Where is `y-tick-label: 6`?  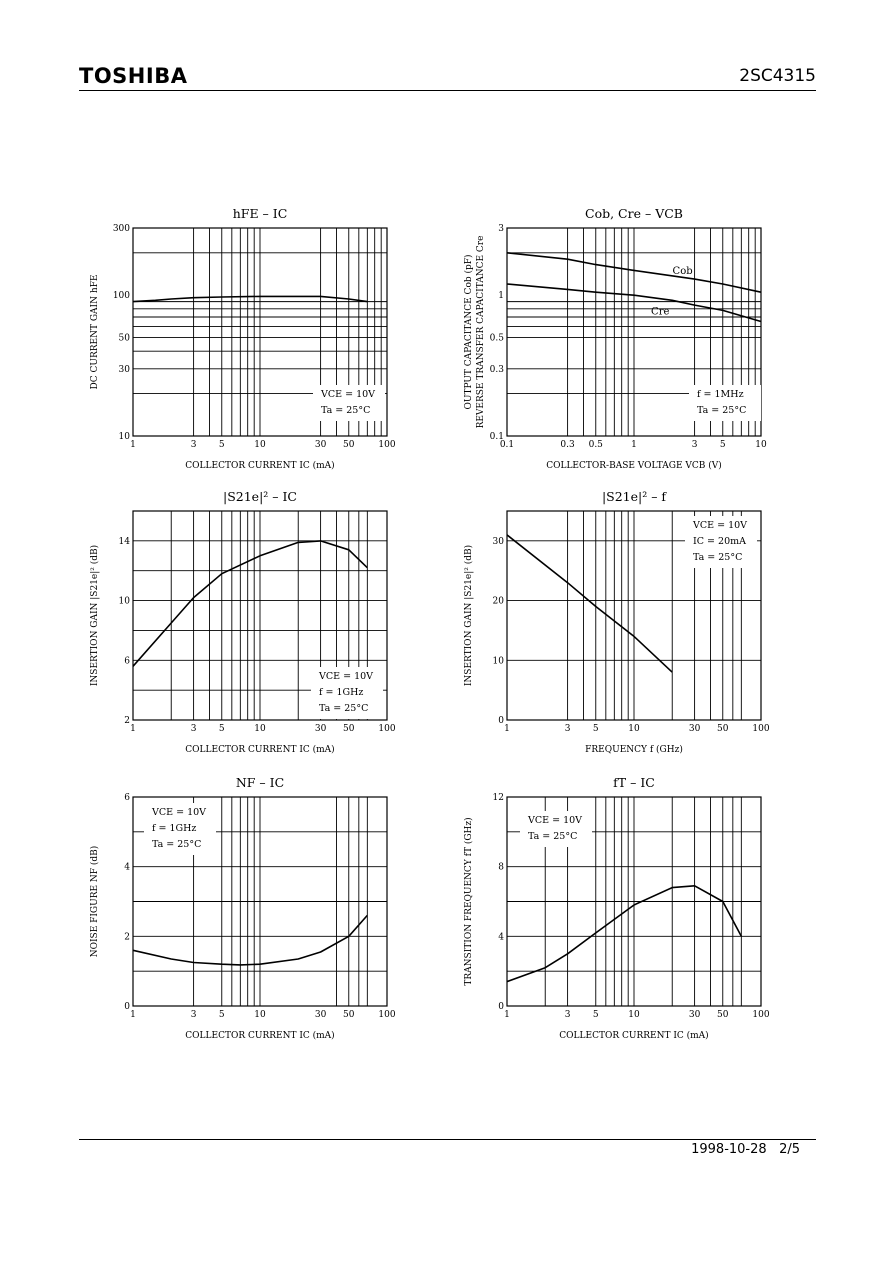
y-tick-label: 6 is located at coordinates (127, 661).